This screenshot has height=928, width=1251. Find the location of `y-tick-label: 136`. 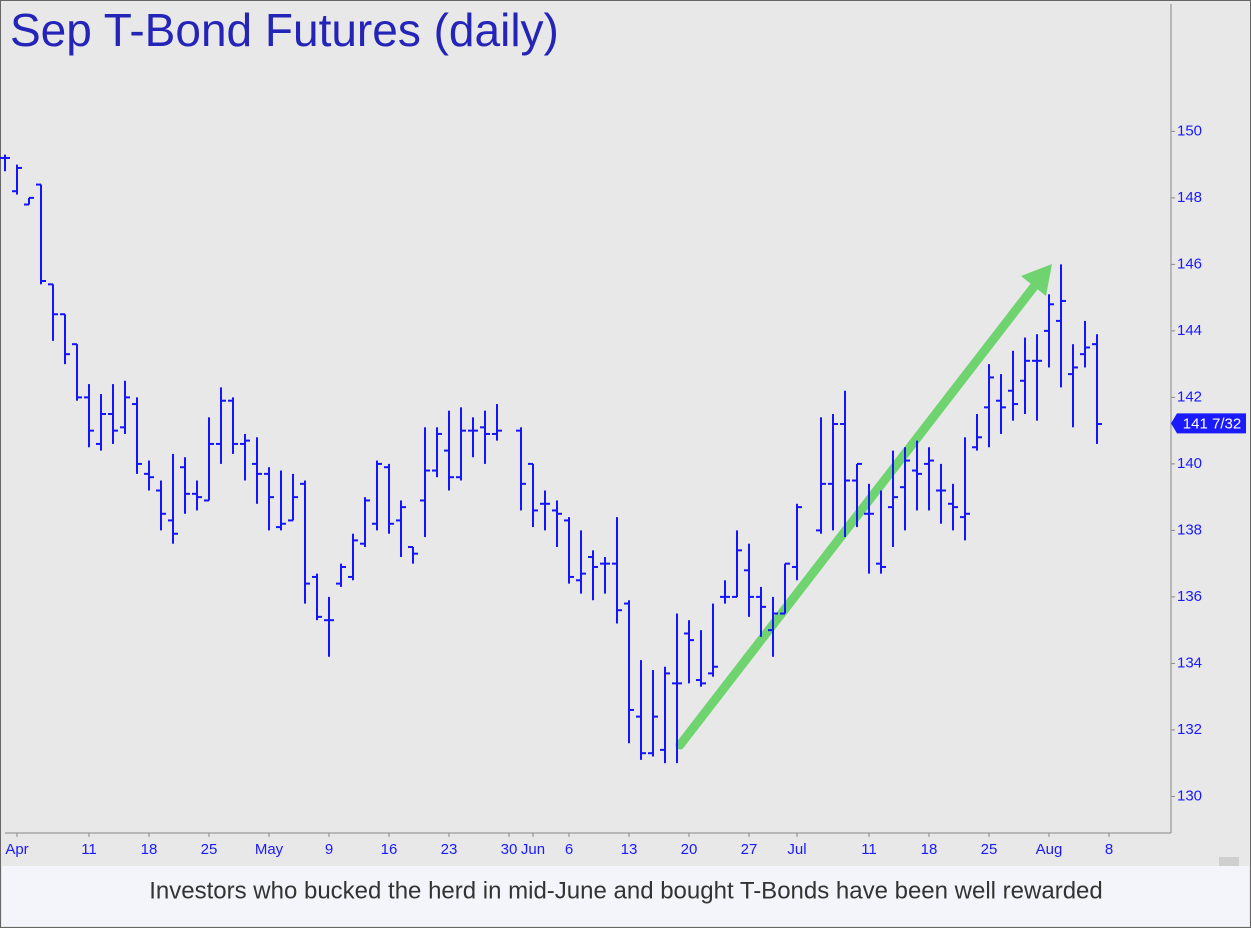

y-tick-label: 136 is located at coordinates (1189, 596).